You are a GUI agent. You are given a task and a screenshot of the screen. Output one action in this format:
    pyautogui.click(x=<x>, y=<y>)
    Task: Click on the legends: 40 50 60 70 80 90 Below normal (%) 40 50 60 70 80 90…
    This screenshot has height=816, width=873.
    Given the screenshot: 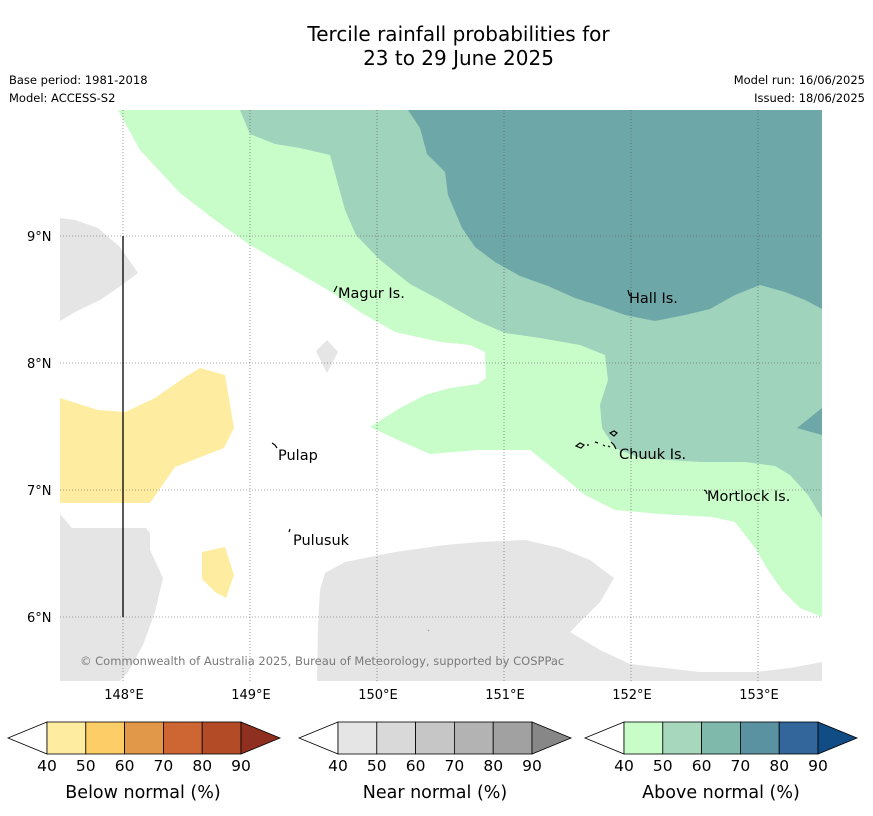 What is the action you would take?
    pyautogui.click(x=432, y=762)
    